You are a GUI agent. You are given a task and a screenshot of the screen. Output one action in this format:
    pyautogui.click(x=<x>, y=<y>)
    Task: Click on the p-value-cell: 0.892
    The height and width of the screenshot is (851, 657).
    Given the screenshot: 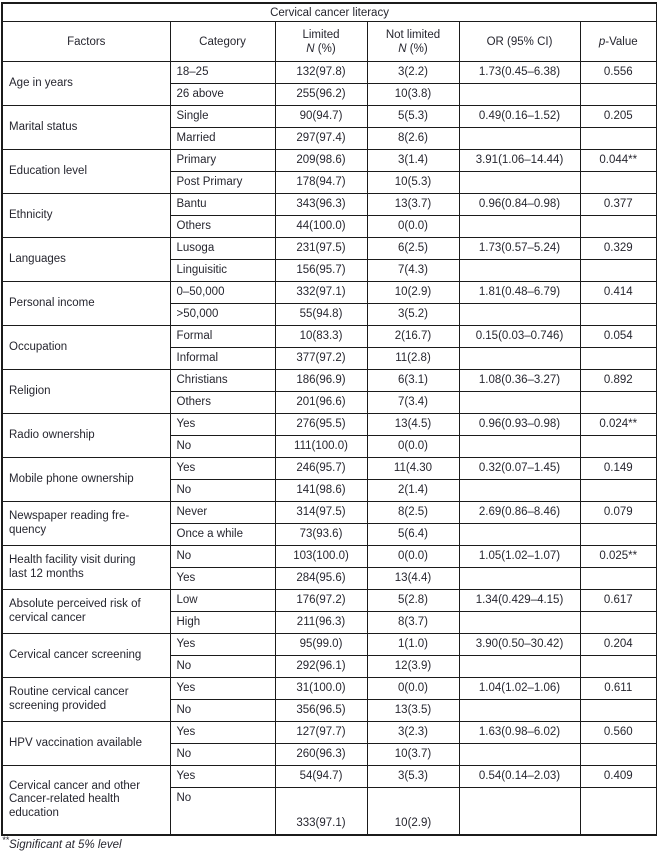 What is the action you would take?
    pyautogui.click(x=618, y=380)
    